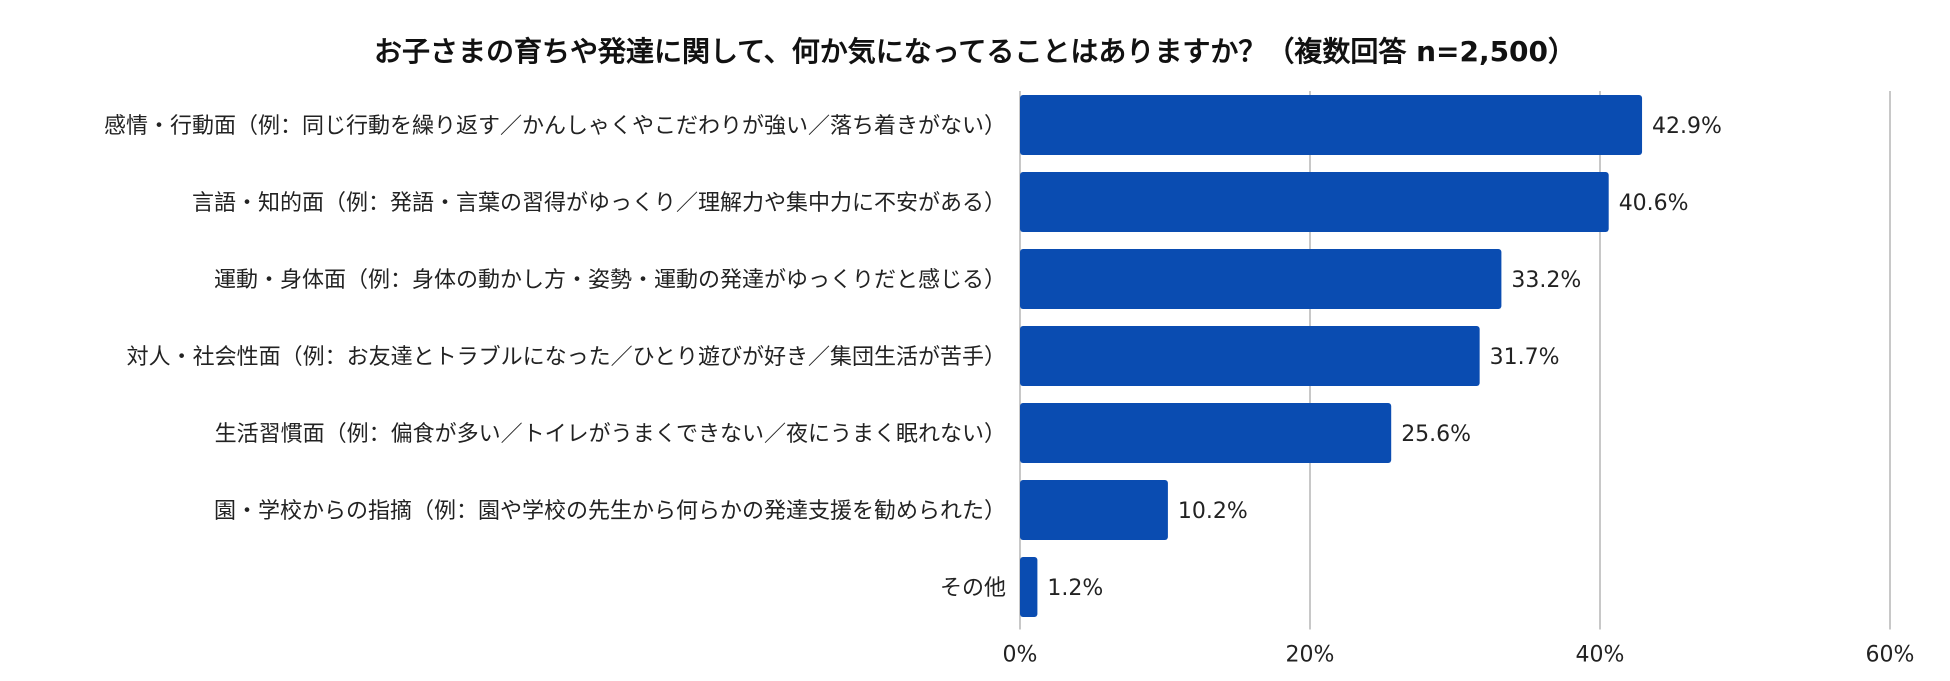 The width and height of the screenshot is (1950, 681). Describe the element at coordinates (1525, 357) in the screenshot. I see `value-label: 31.7%` at that location.